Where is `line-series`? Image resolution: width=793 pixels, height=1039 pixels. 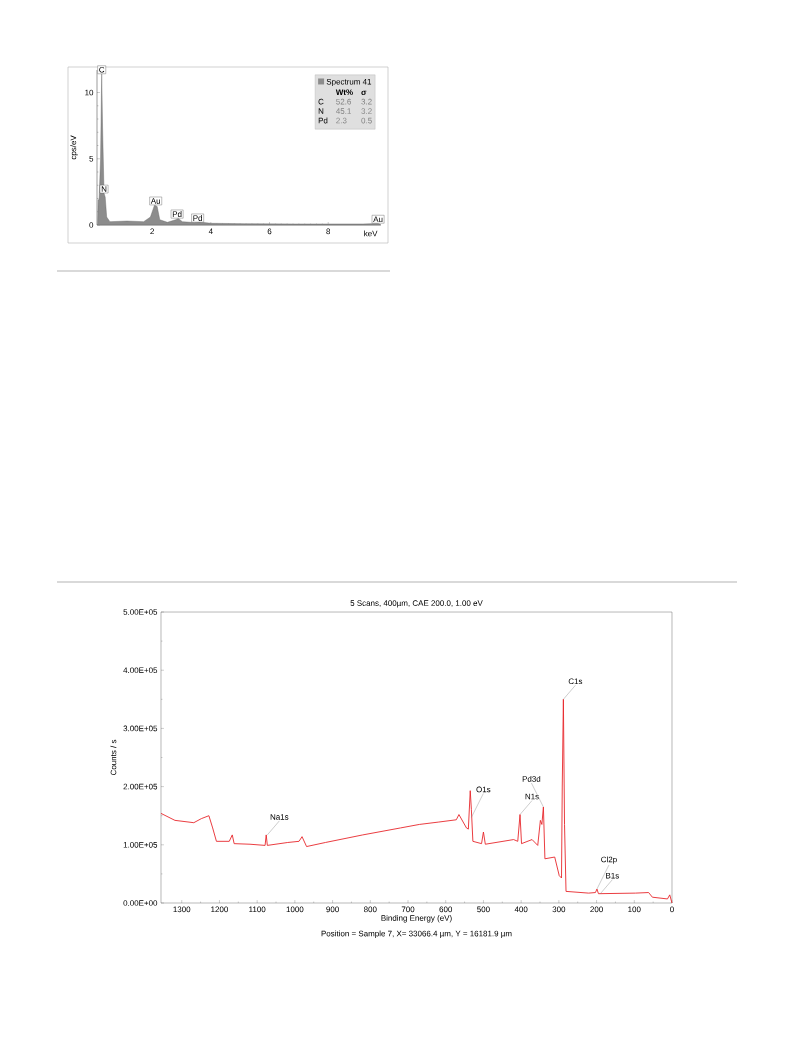 line-series is located at coordinates (416, 801).